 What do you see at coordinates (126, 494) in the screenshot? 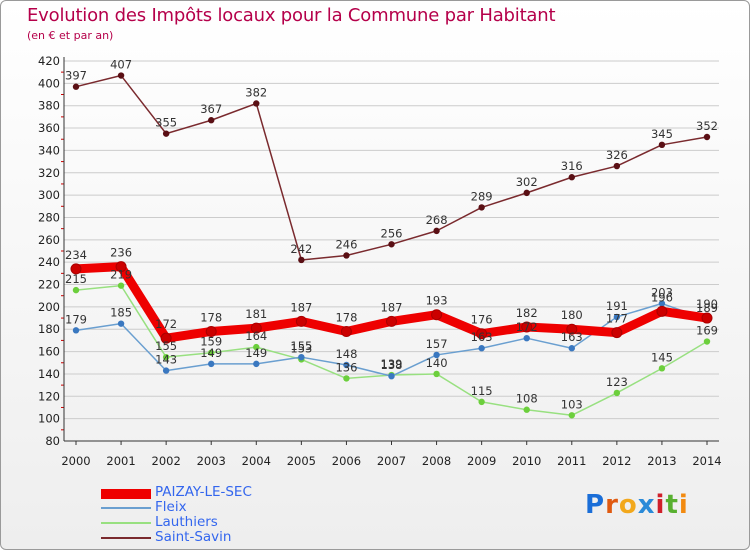
I see `legend-swatch-paizay` at bounding box center [126, 494].